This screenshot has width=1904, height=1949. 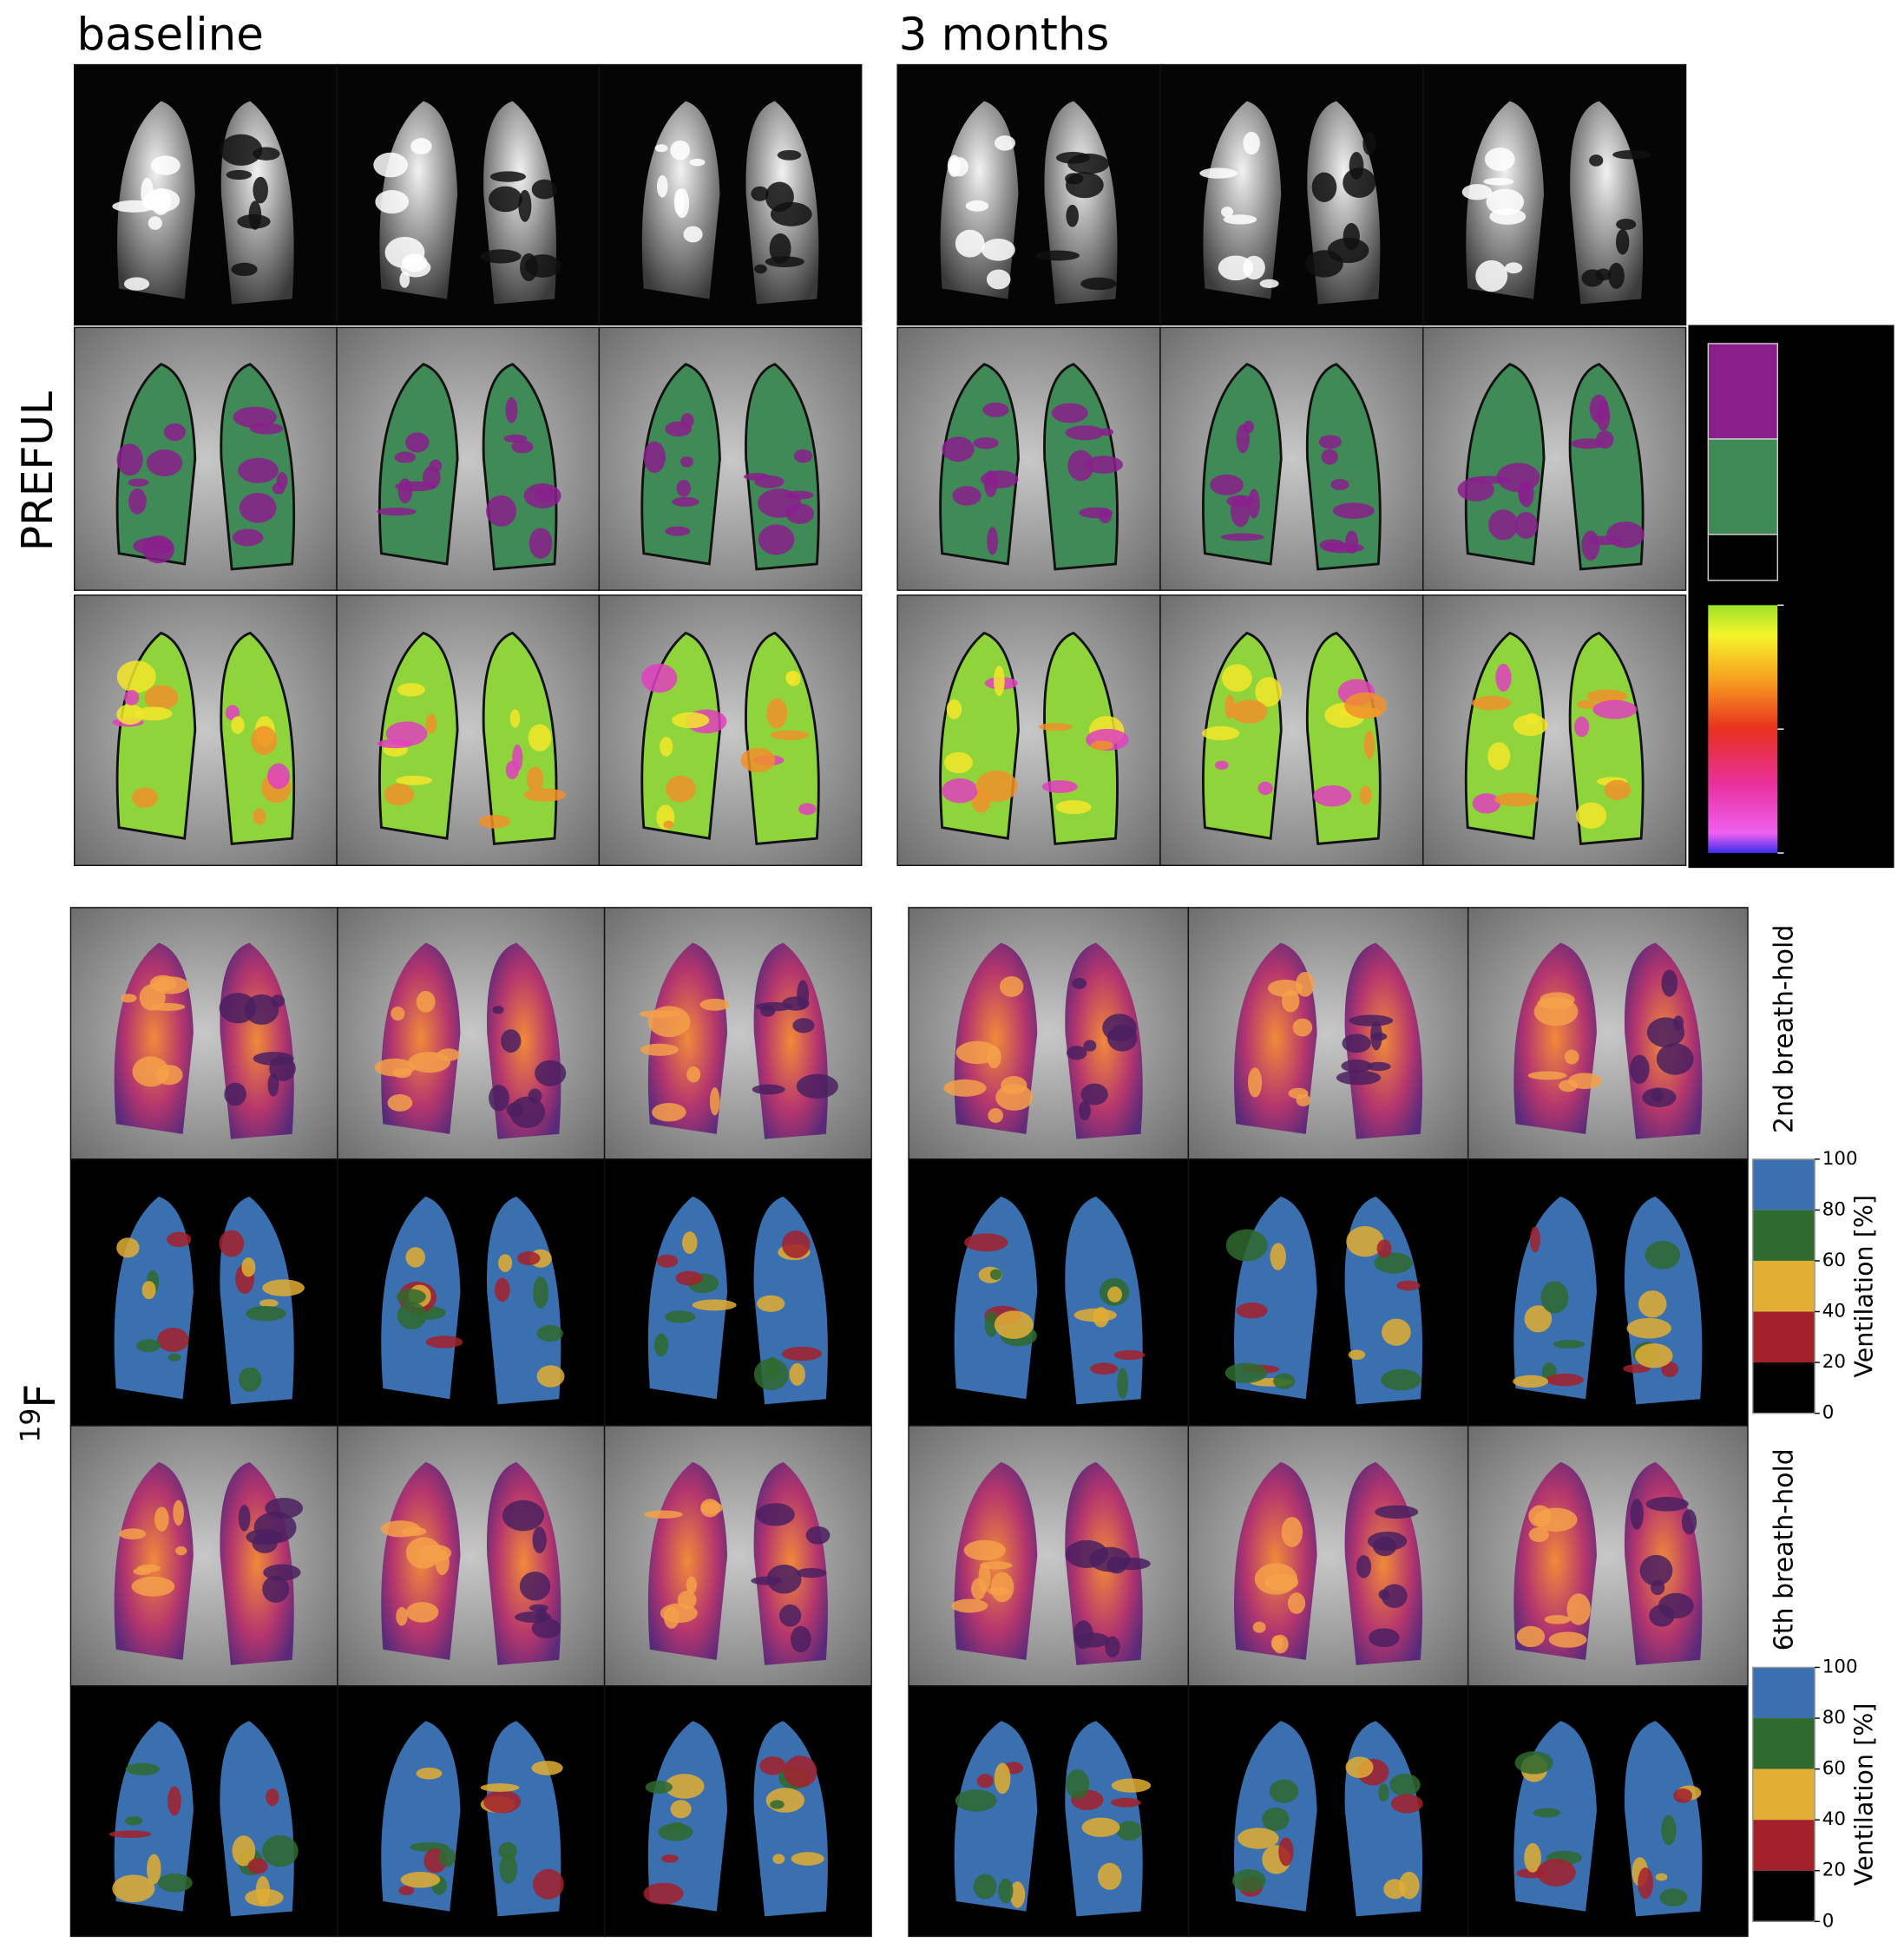 I want to click on column-title: baseline, so click(x=170, y=35).